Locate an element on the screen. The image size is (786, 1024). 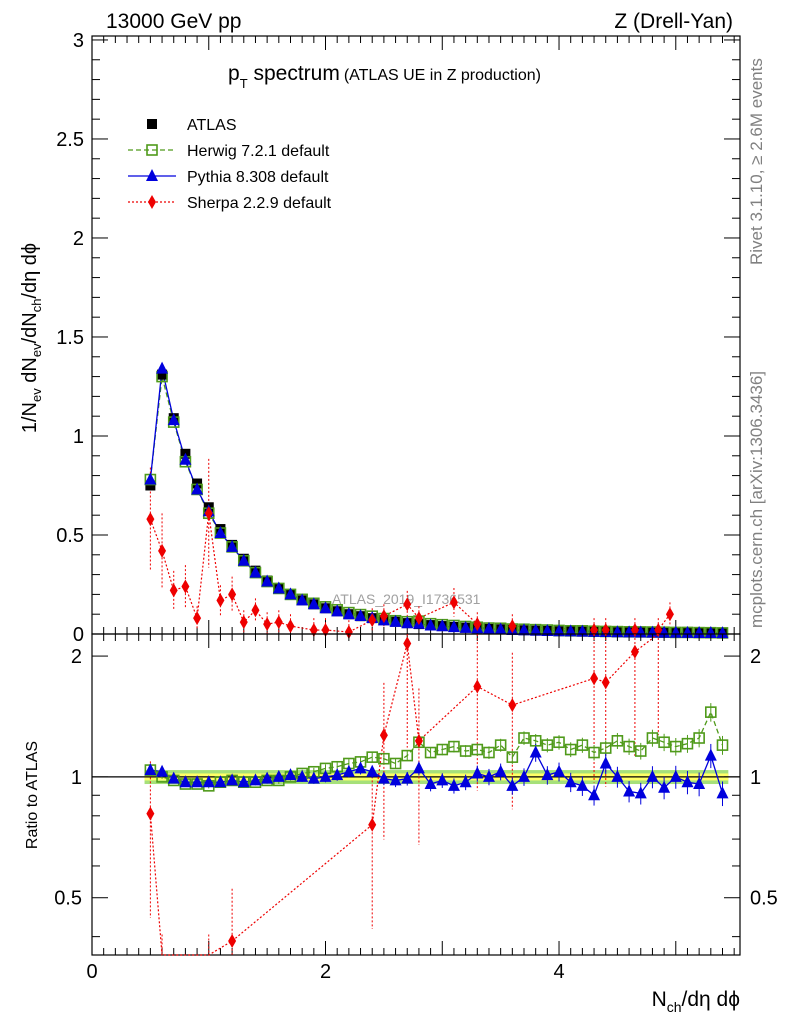
main-ytick-label: 1 is located at coordinates (78, 437).